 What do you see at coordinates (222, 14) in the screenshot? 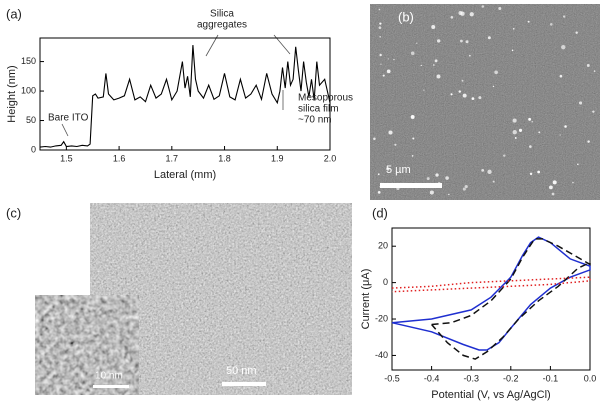
I see `annotation: Silica` at bounding box center [222, 14].